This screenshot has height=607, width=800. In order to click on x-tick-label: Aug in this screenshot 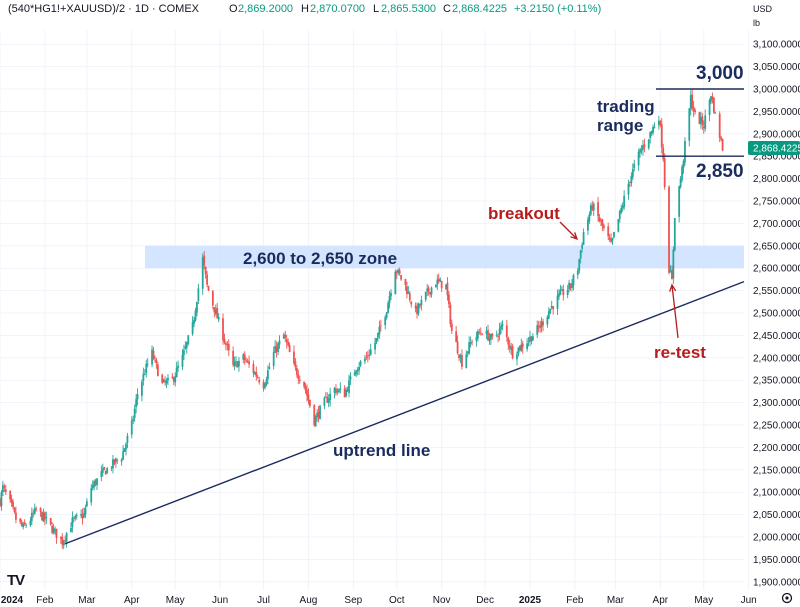, I will do `click(309, 600)`.